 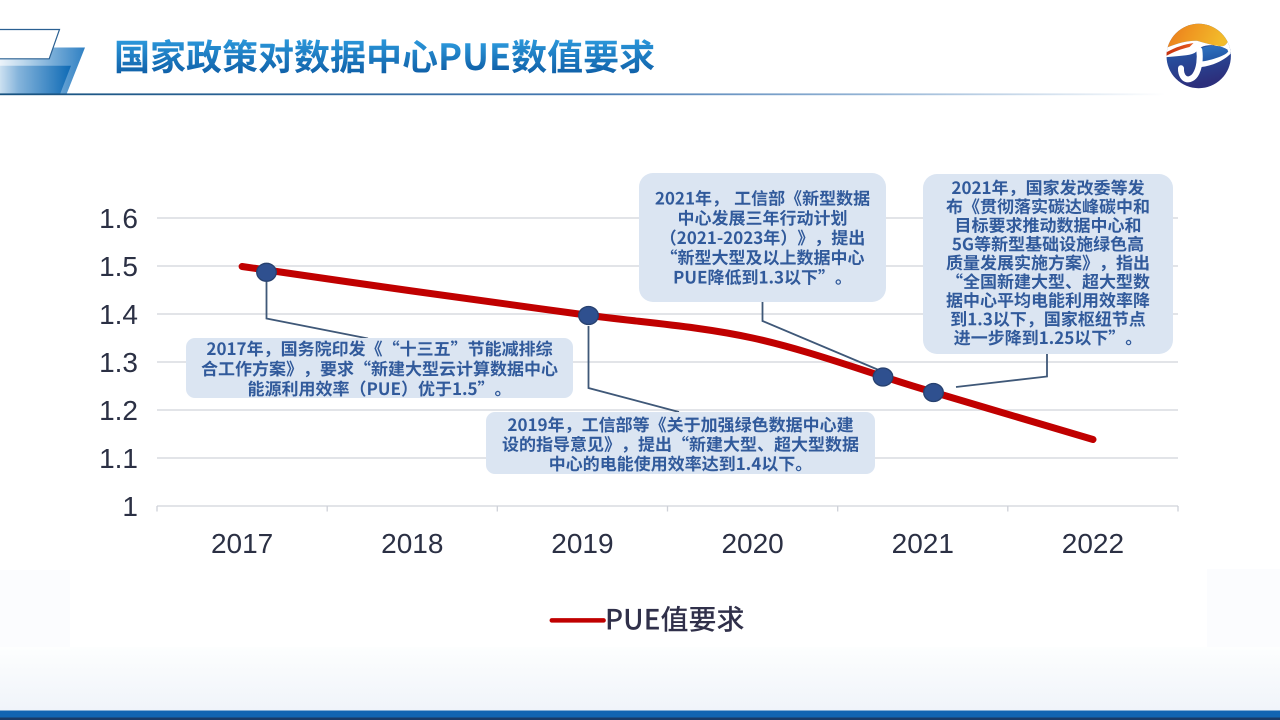 I want to click on svg-text: 1.3, so click(x=118, y=362).